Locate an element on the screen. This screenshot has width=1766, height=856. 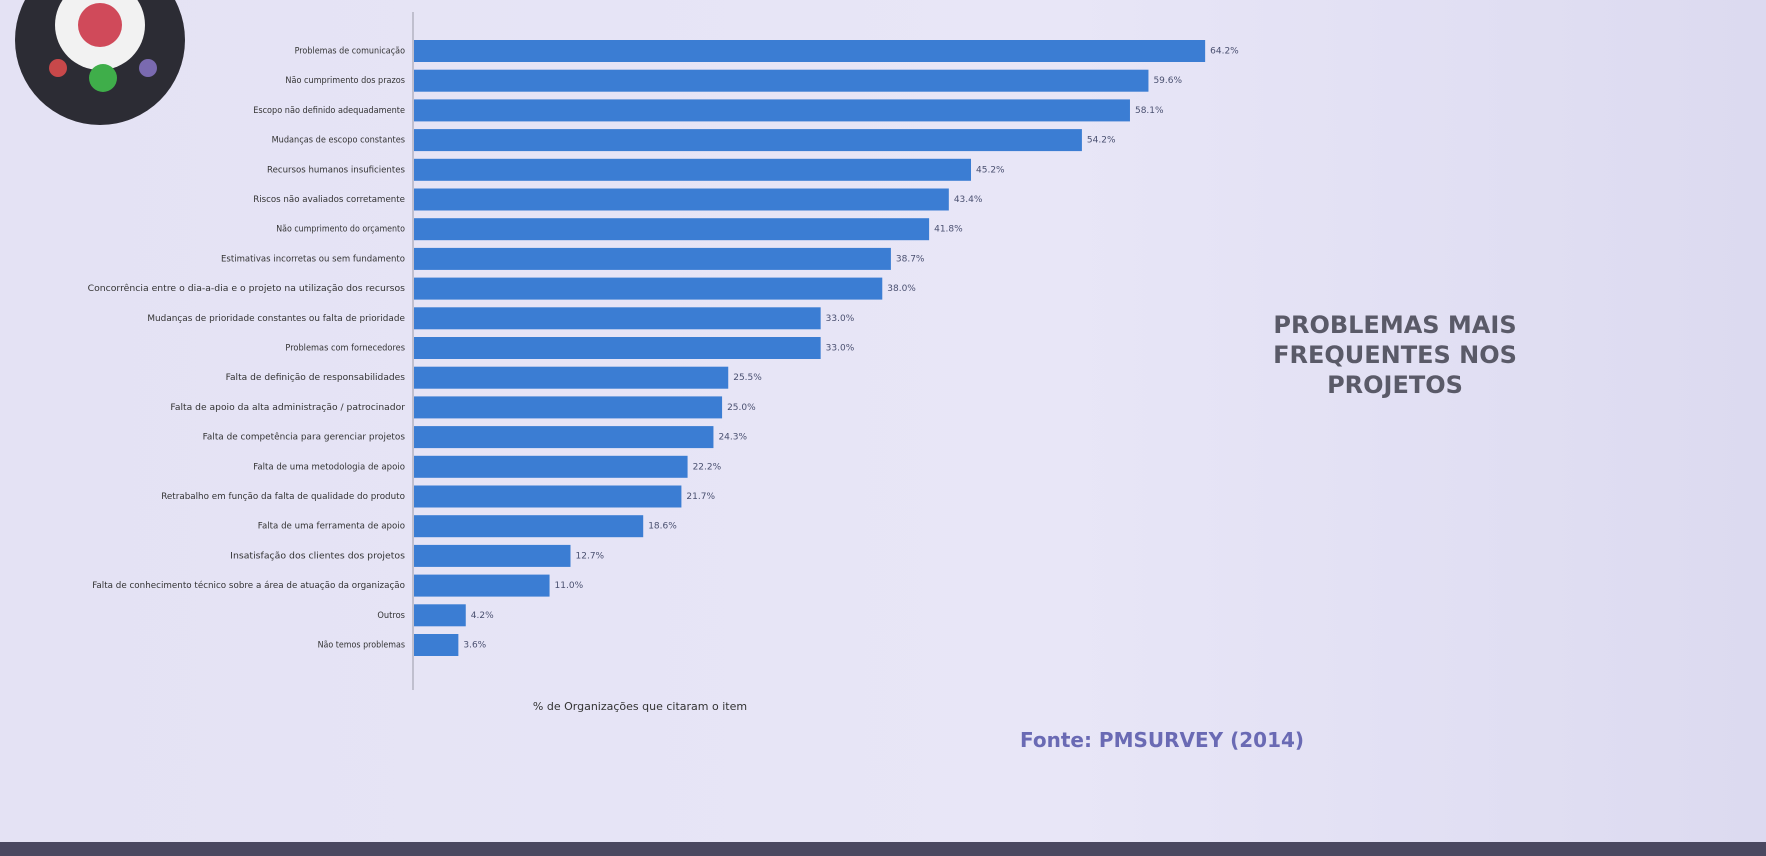
logo is located at coordinates (100, 62).